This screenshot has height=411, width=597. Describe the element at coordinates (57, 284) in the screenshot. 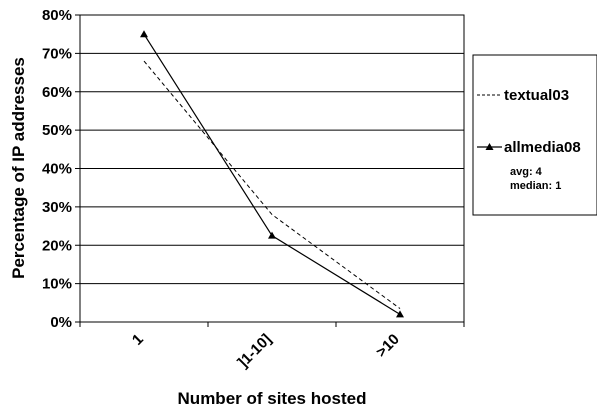

I see `y-tick-label: 10%` at that location.